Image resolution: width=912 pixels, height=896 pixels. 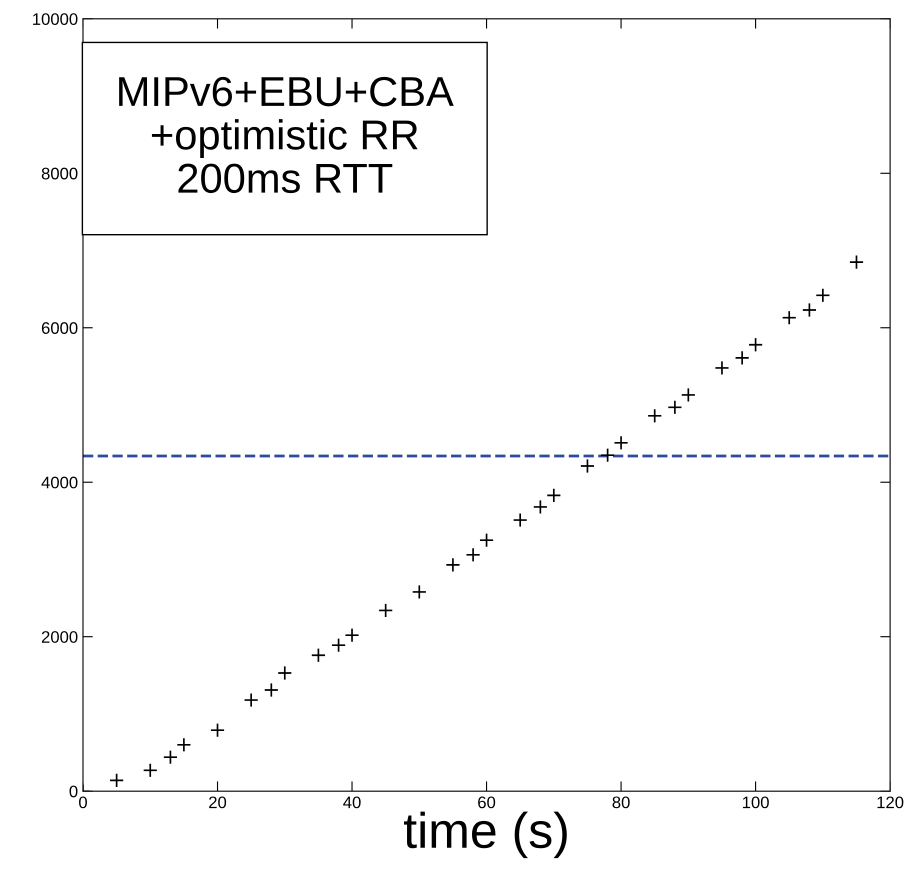 What do you see at coordinates (352, 802) in the screenshot?
I see `x-tick-label: 40` at bounding box center [352, 802].